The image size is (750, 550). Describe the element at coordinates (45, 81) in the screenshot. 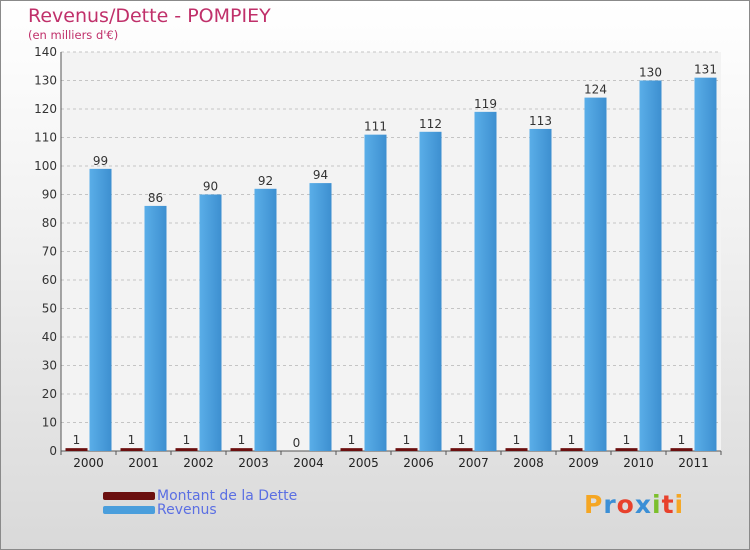

I see `y-tick-label: 130` at that location.